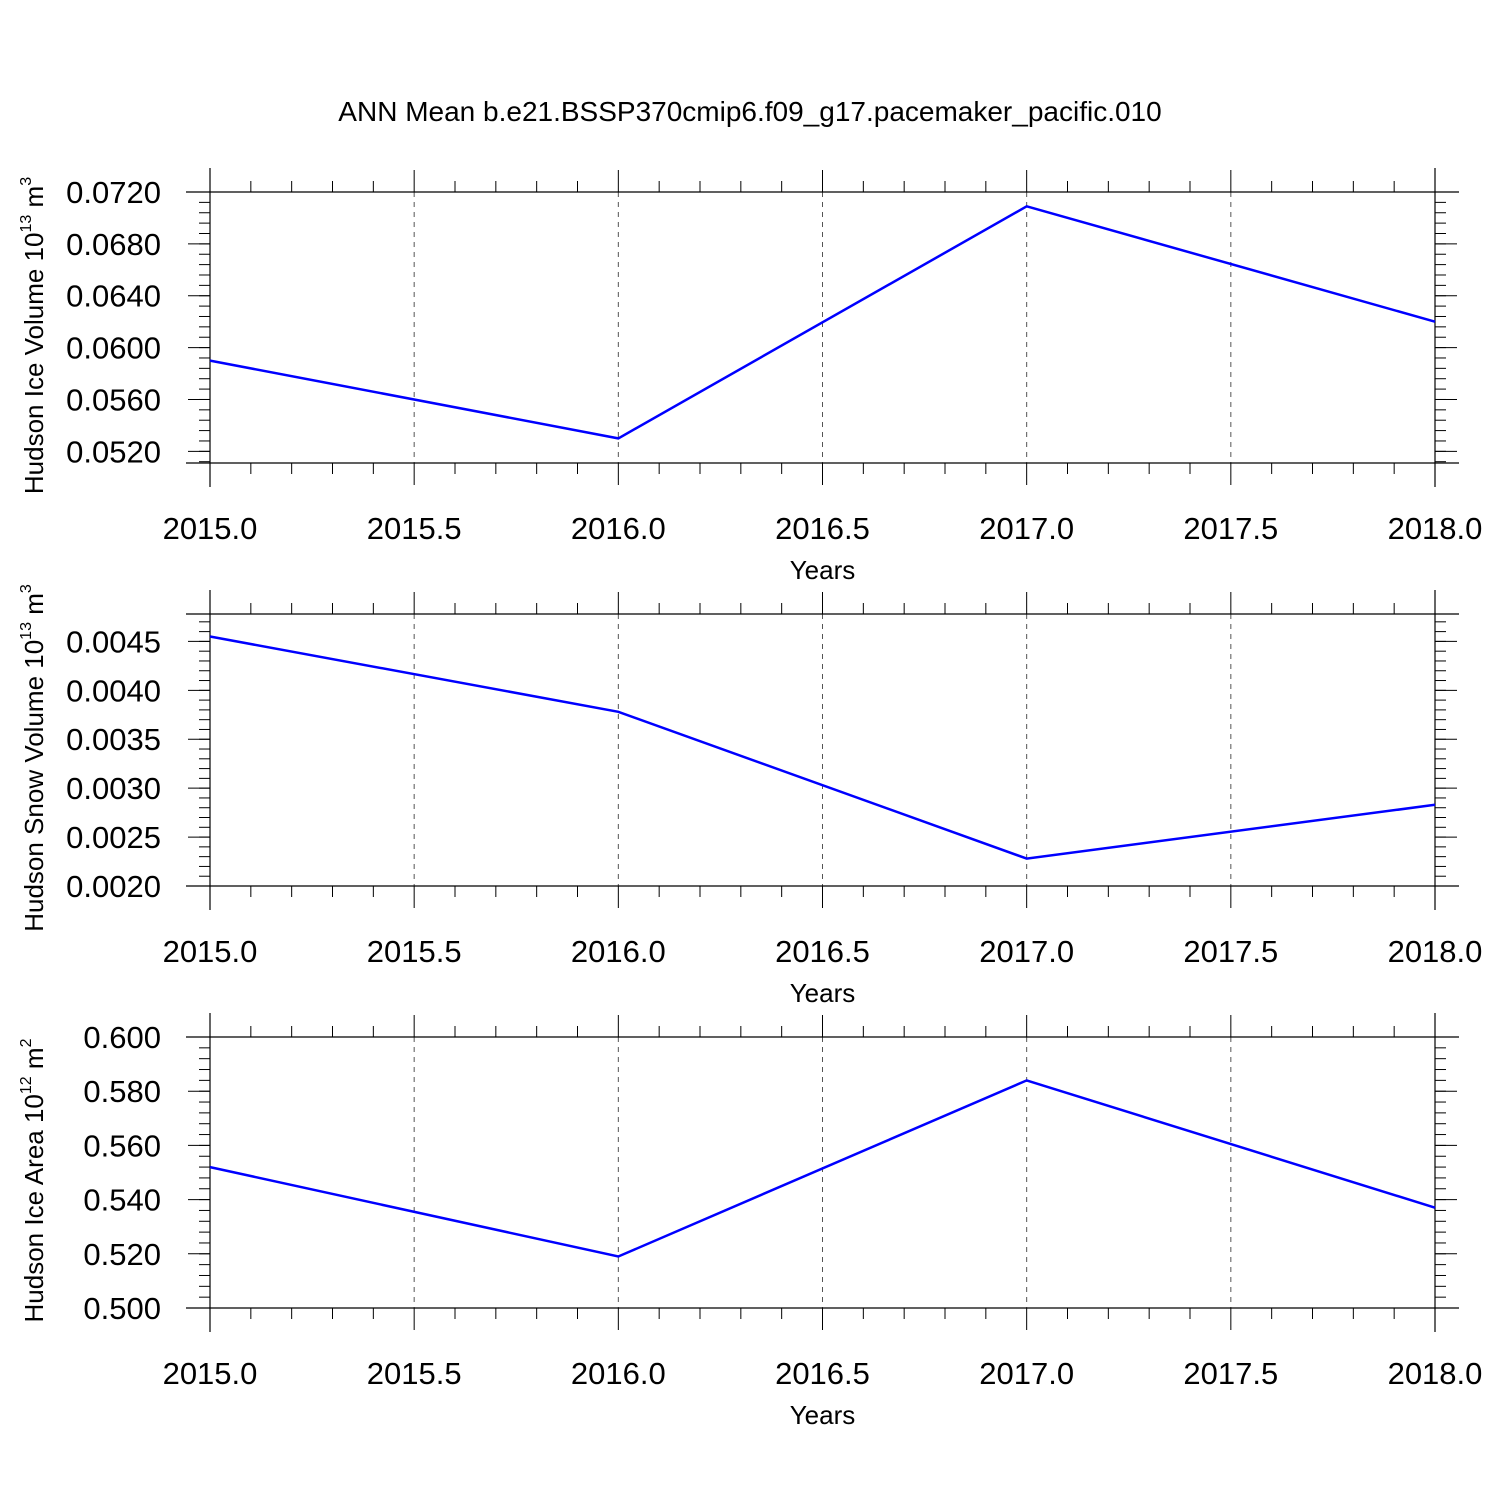 The height and width of the screenshot is (1505, 1500). What do you see at coordinates (122, 1200) in the screenshot?
I see `y-tick-label: 0.540` at bounding box center [122, 1200].